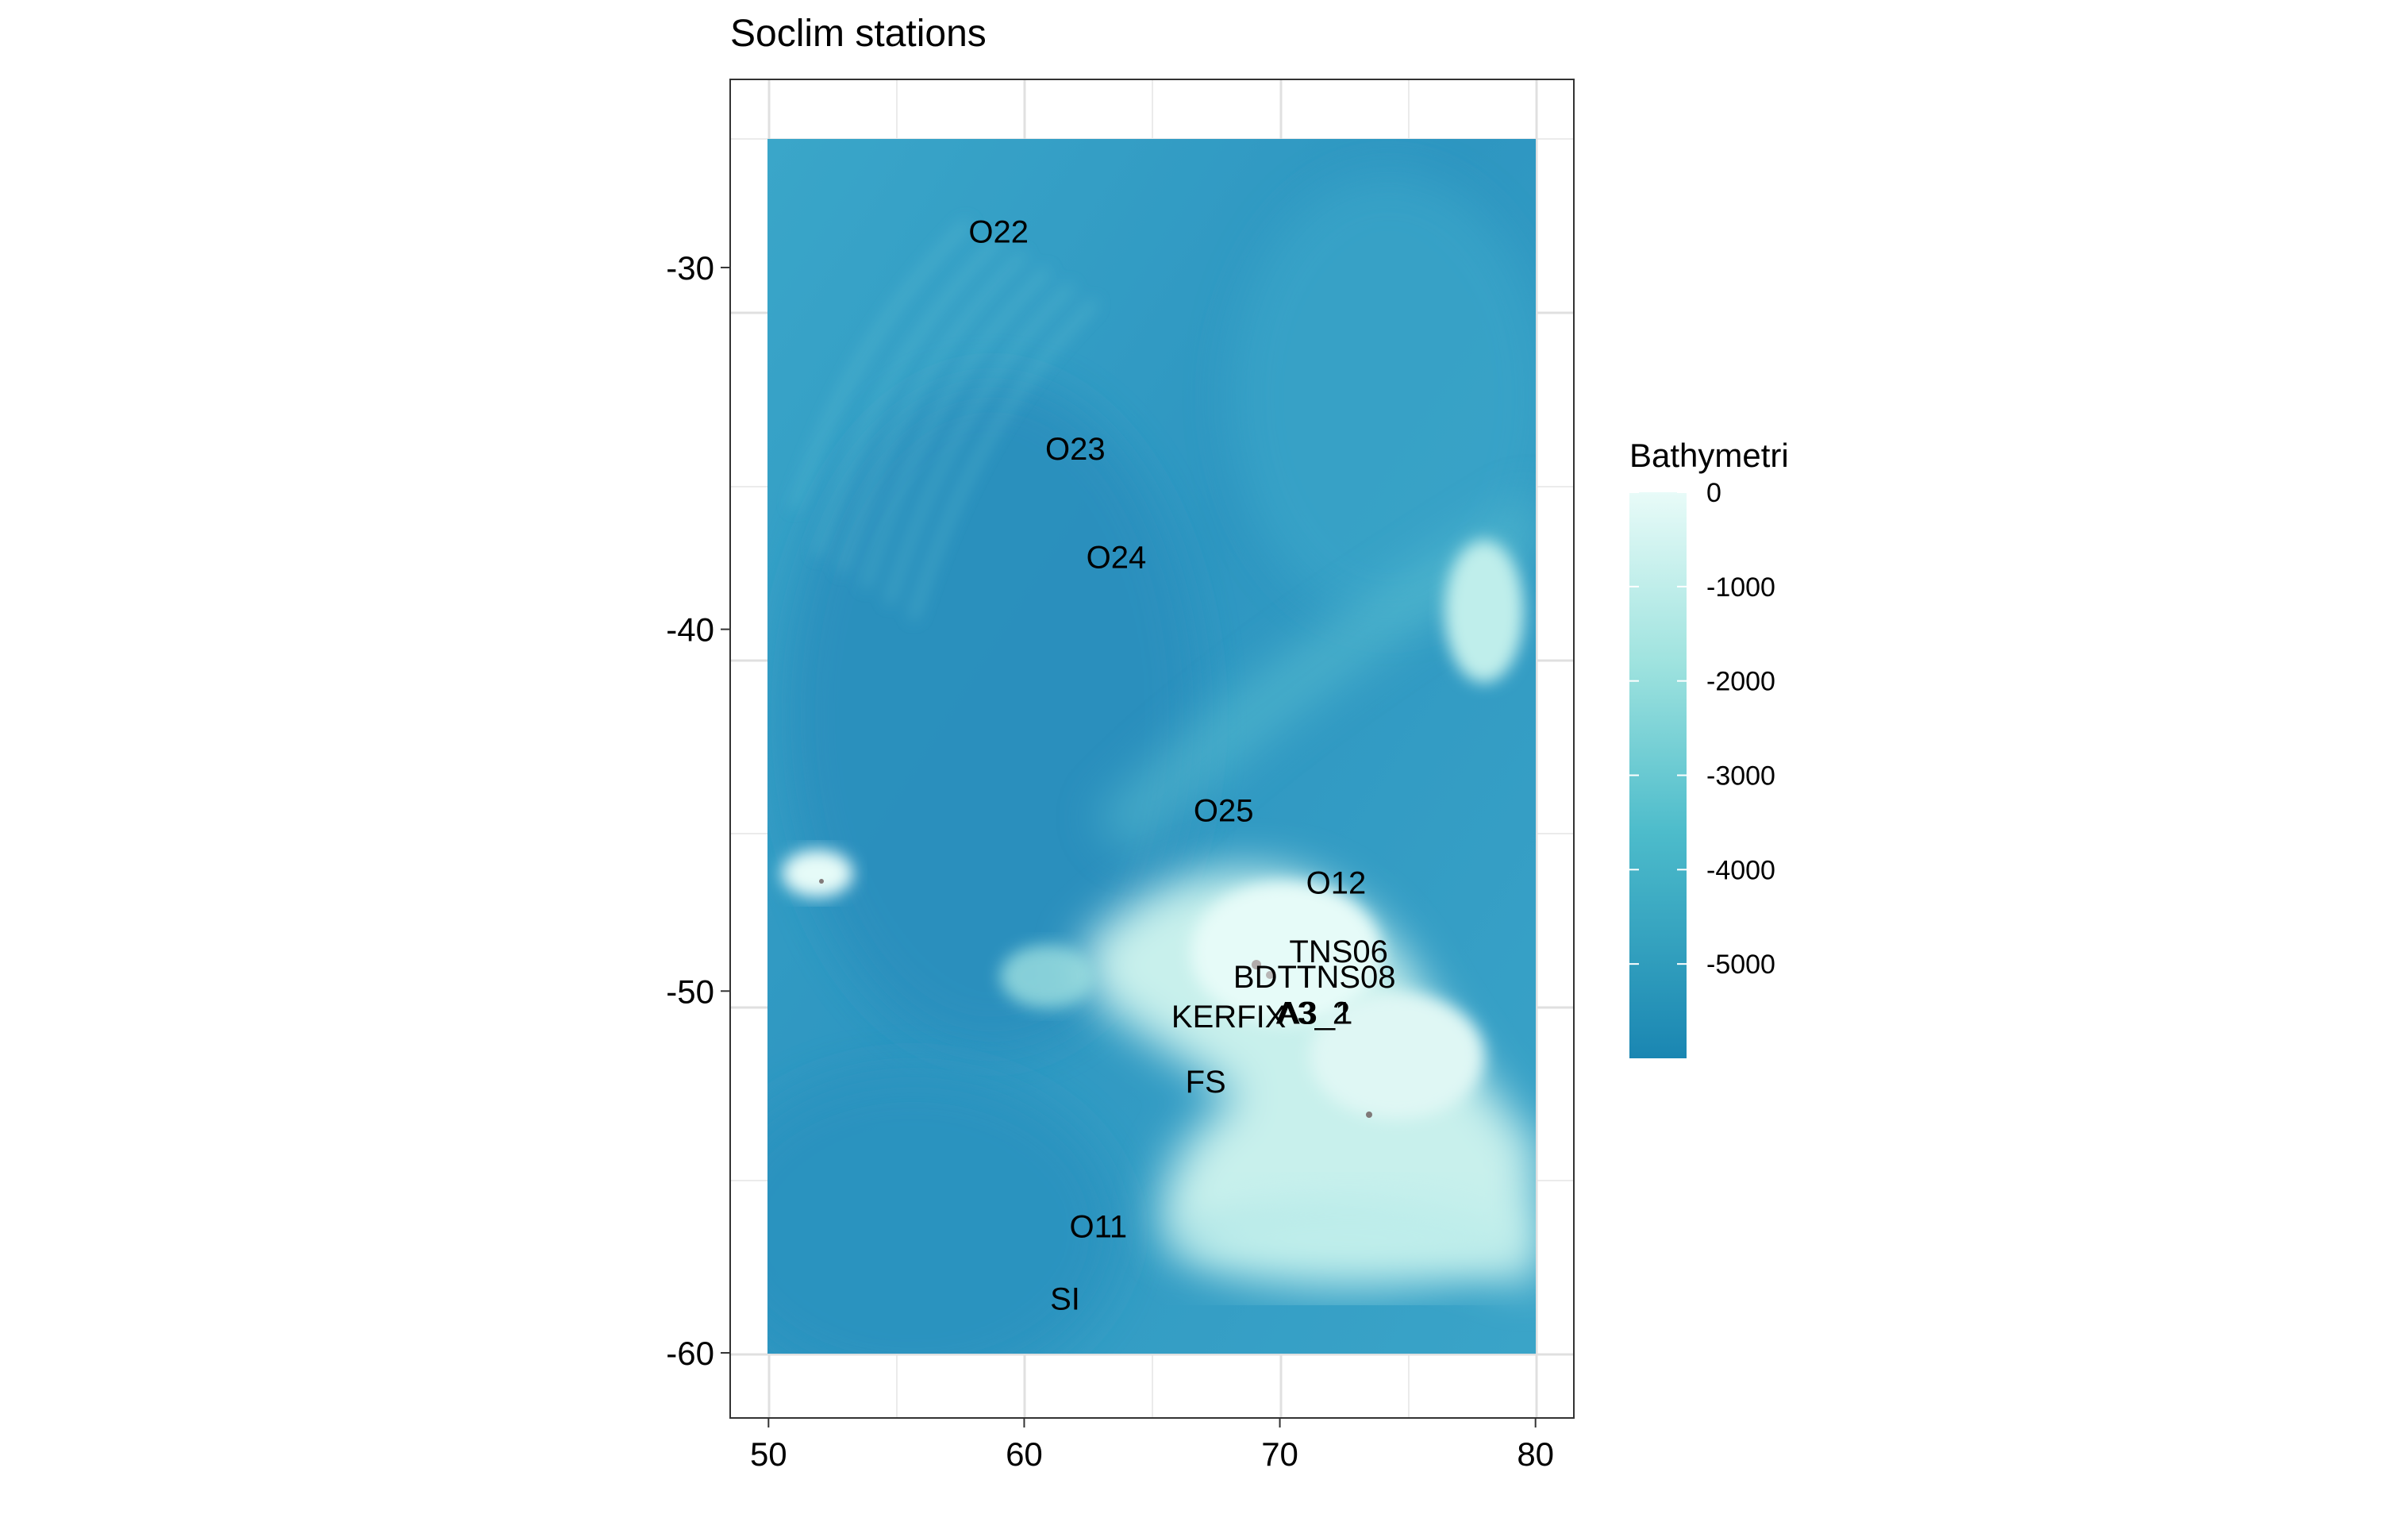  What do you see at coordinates (1206, 1082) in the screenshot?
I see `station-label: FS` at bounding box center [1206, 1082].